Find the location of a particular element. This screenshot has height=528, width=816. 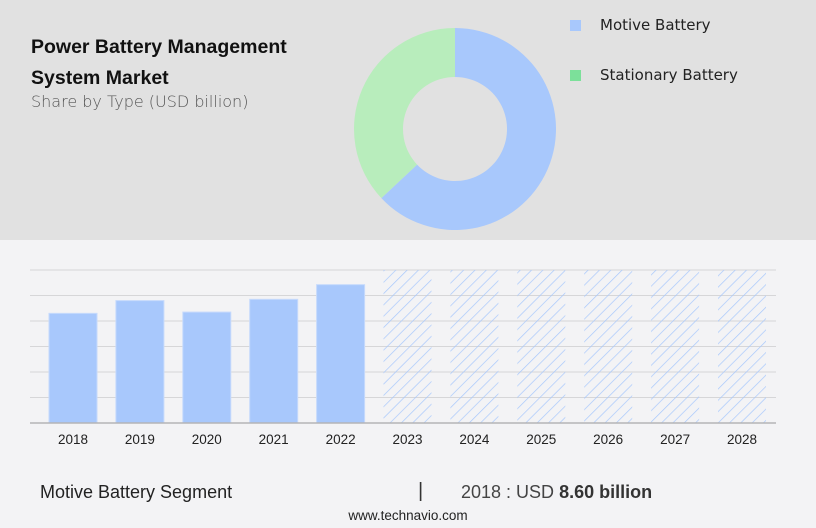

x-axis-label: 2022 is located at coordinates (340, 439).